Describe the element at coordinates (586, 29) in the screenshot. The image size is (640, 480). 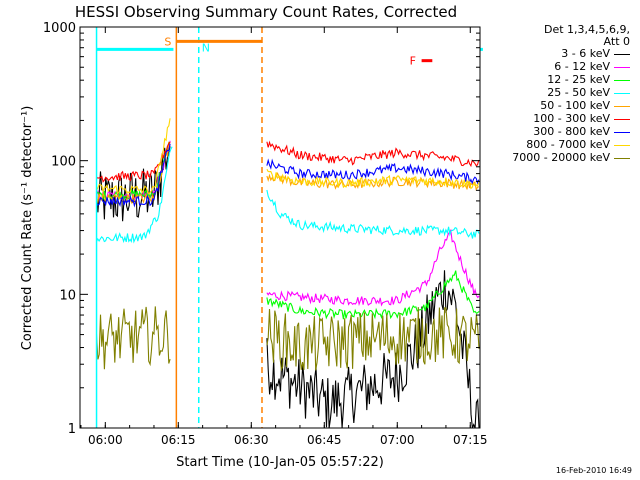
I see `legend-header-line-1: Det 1,3,4,5,6,9,` at that location.